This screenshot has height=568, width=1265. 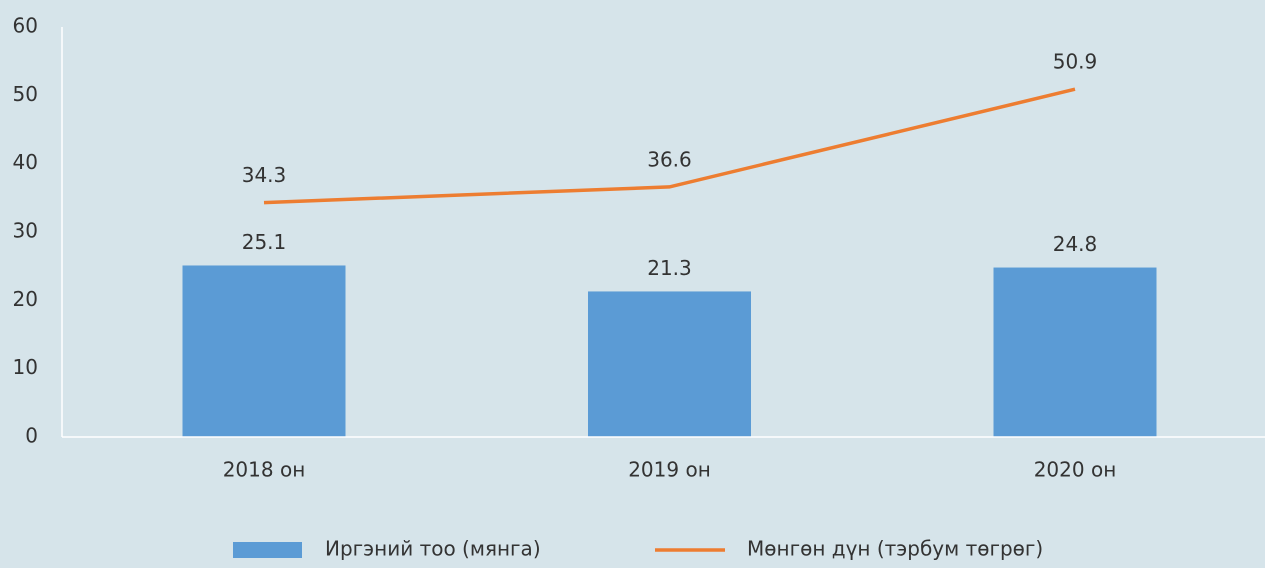 I want to click on y-tick-label: 40, so click(x=25, y=162).